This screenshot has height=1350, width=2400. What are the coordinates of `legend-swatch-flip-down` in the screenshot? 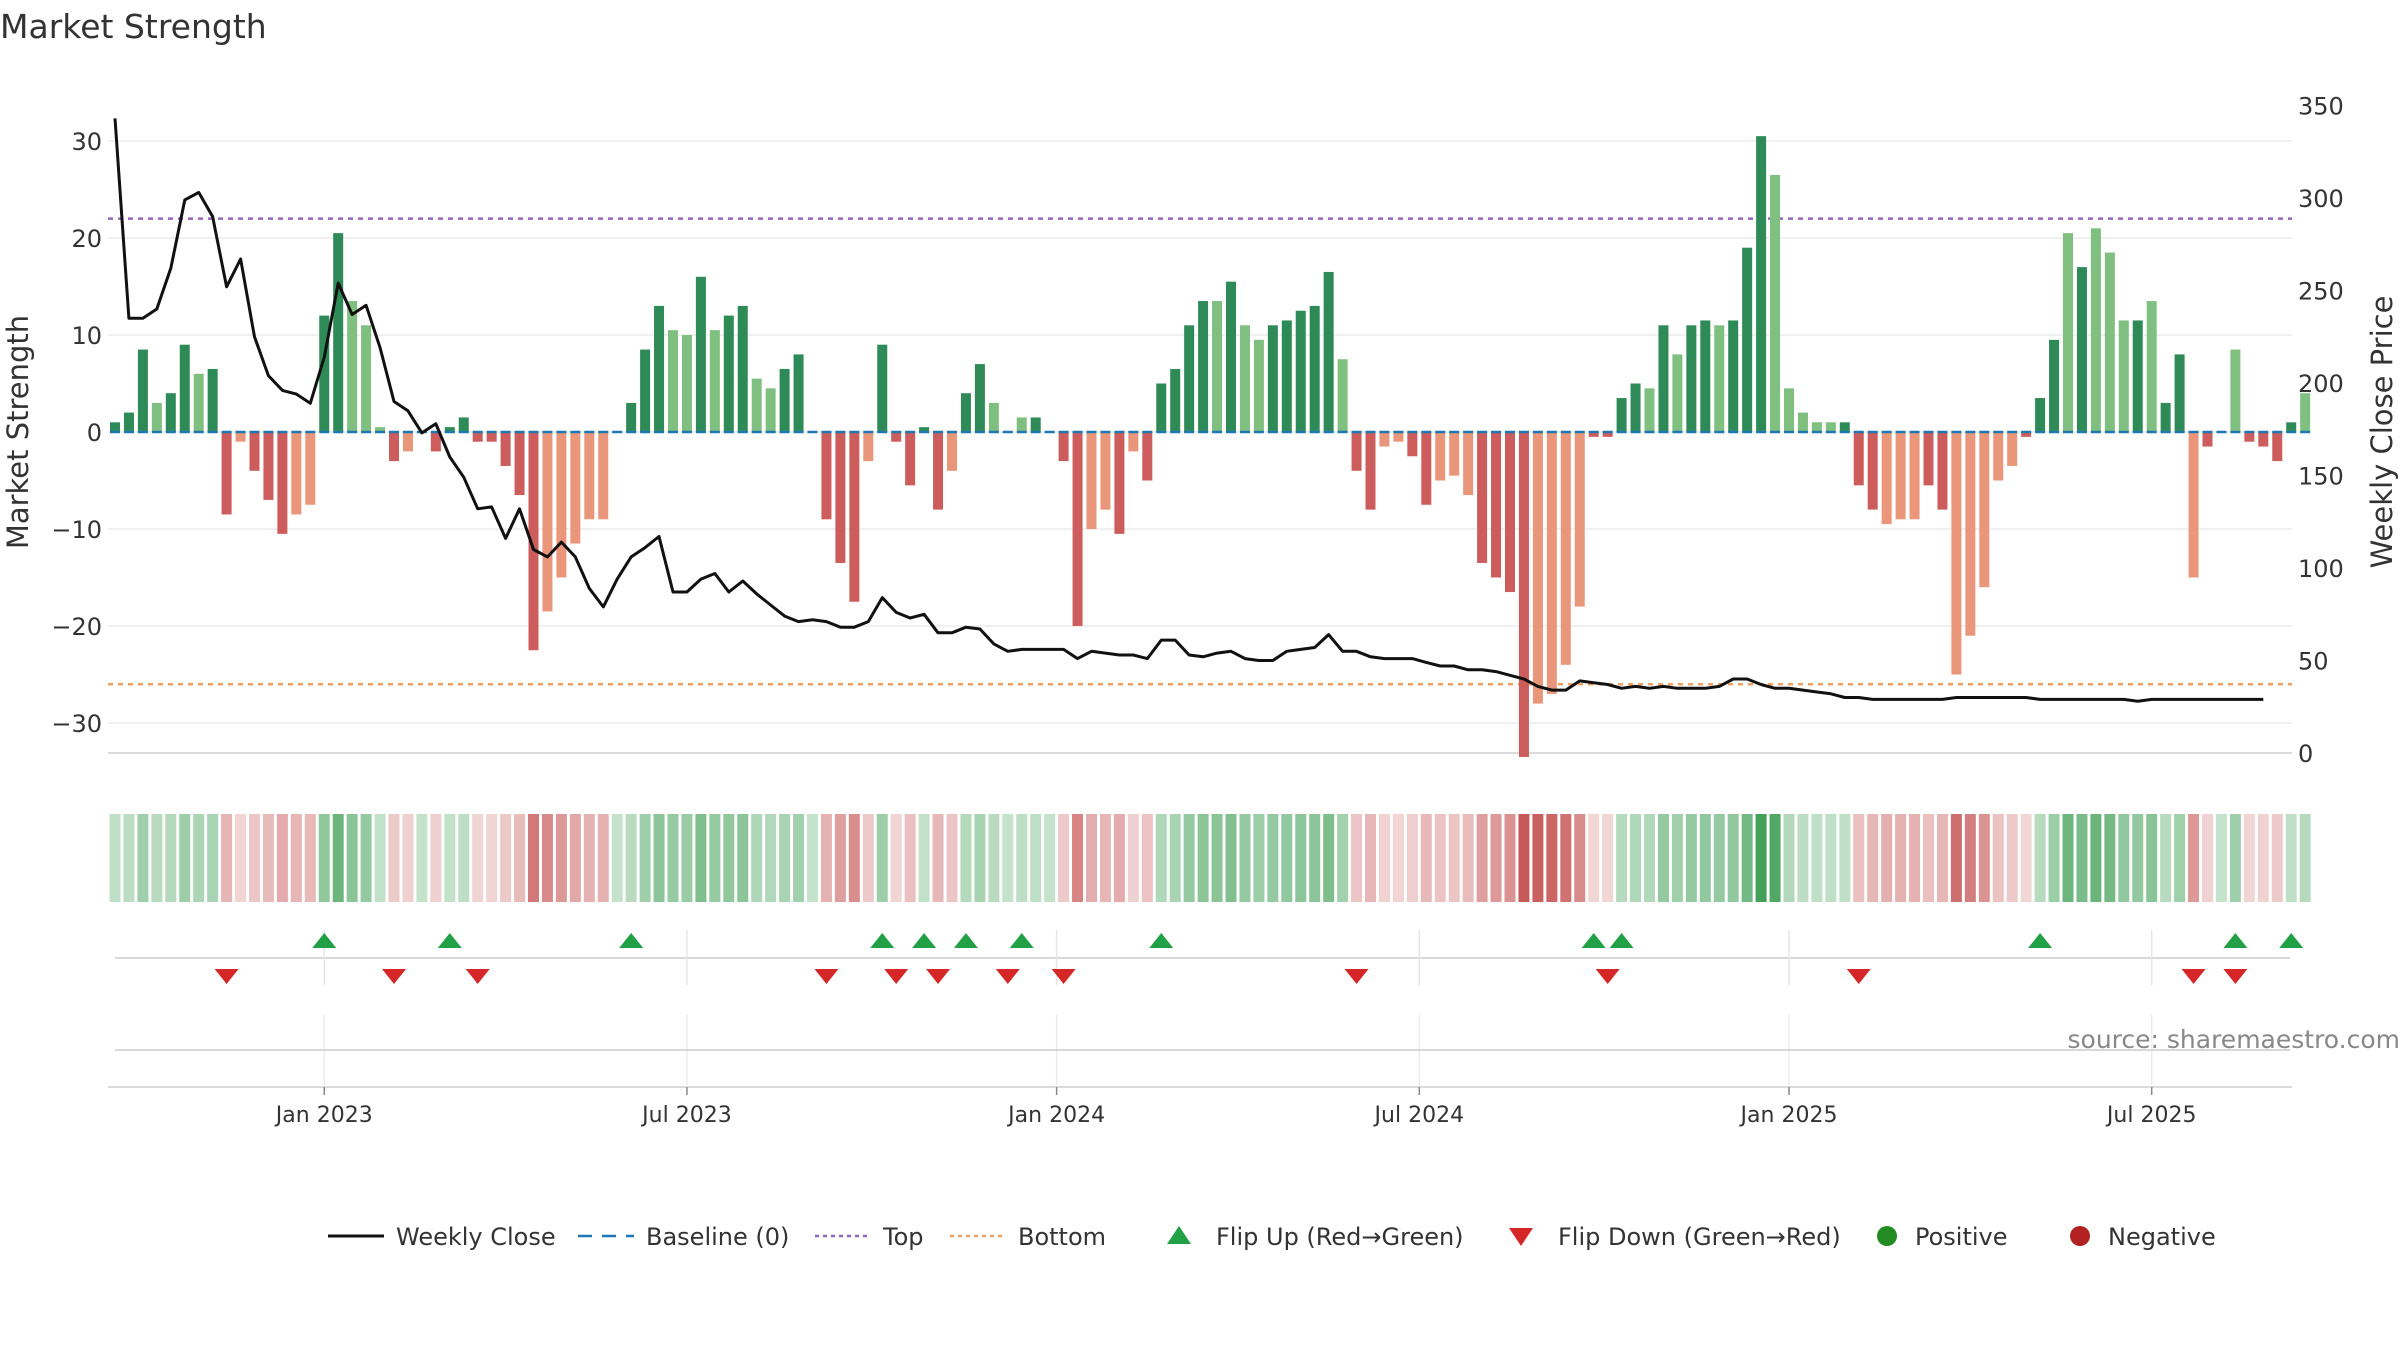 It's located at (1521, 1237).